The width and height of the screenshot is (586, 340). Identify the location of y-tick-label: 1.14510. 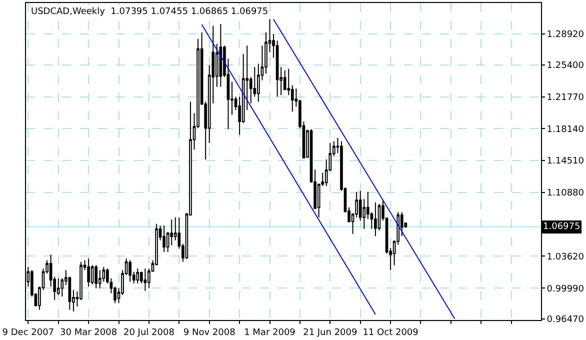
(565, 161).